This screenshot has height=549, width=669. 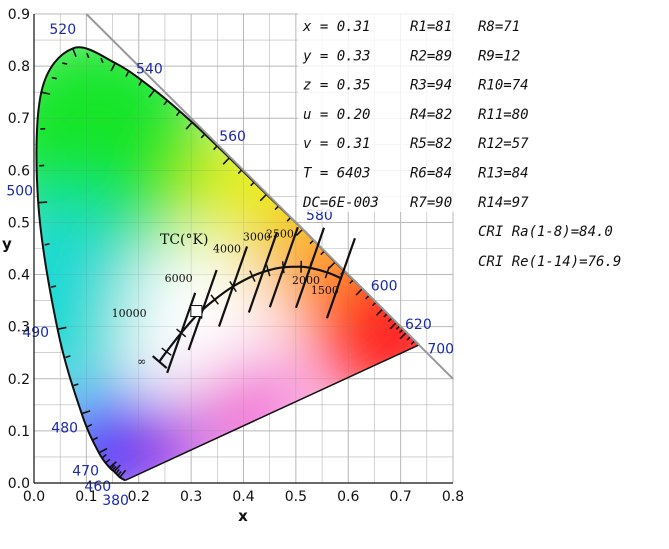 I want to click on cri-value: R3=94, so click(x=431, y=86).